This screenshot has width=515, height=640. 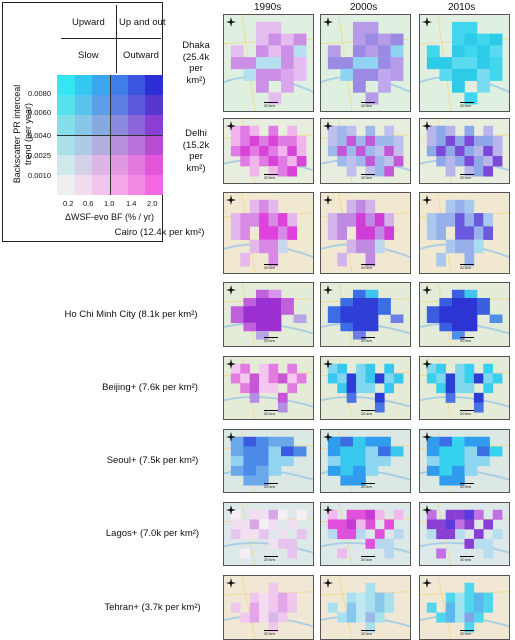 I want to click on city-label: Cairo (12.4k per km²), so click(x=159, y=233).